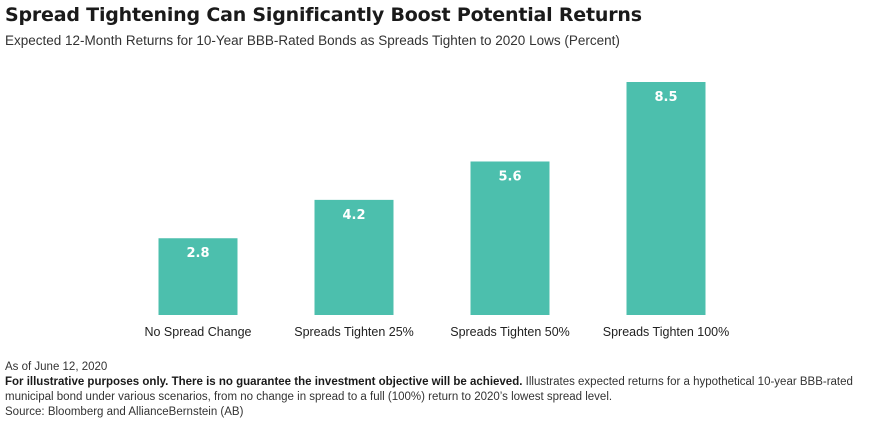 The image size is (880, 422). Describe the element at coordinates (510, 332) in the screenshot. I see `category-label-3: Spreads Tighten 50%` at that location.